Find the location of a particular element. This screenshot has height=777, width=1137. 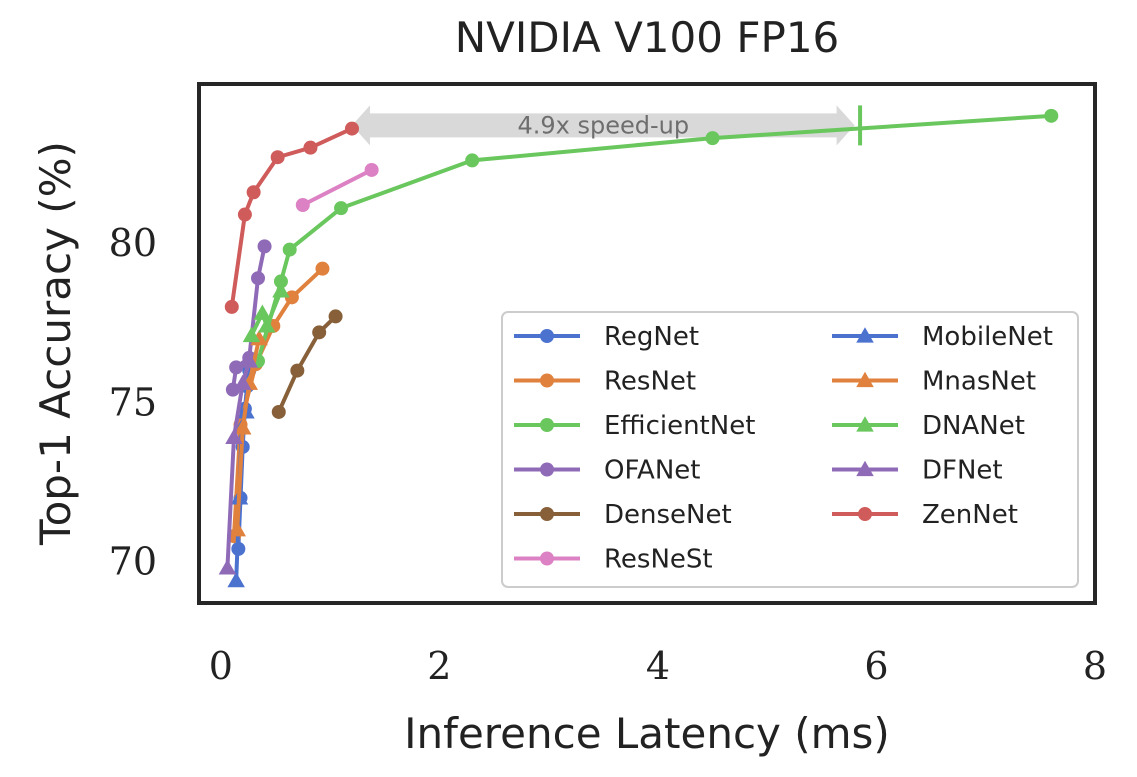

y-tick-label: 70 is located at coordinates (133, 562).